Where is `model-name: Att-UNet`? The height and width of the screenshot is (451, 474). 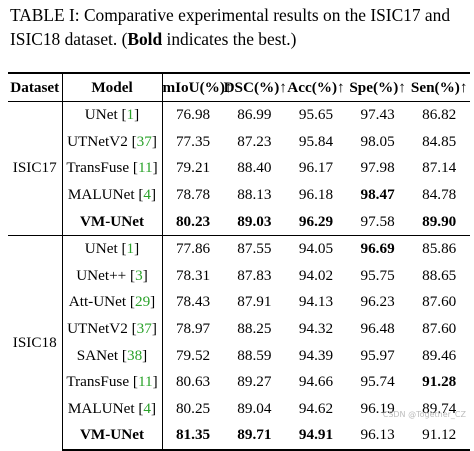 model-name: Att-UNet is located at coordinates (97, 302).